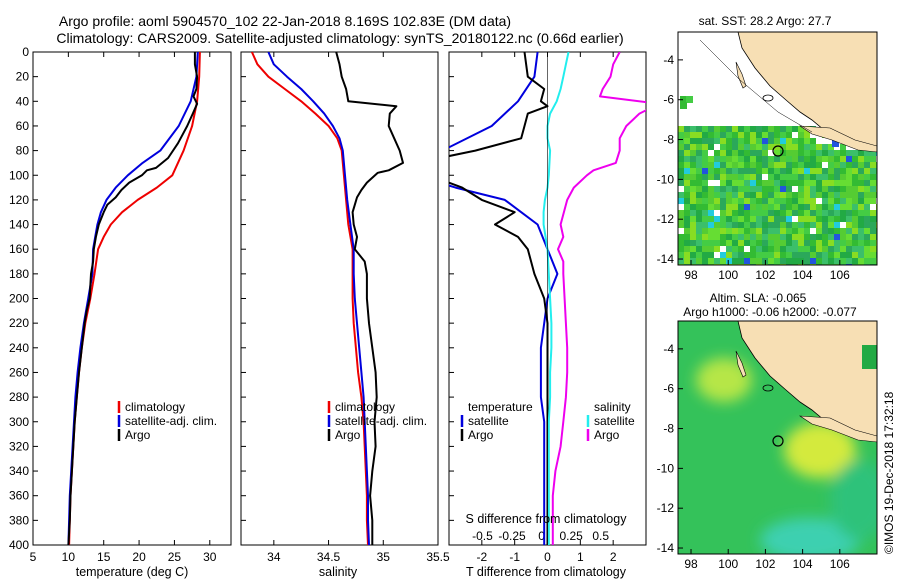 The image size is (900, 580). I want to click on x-tick-label: 0, so click(547, 557).